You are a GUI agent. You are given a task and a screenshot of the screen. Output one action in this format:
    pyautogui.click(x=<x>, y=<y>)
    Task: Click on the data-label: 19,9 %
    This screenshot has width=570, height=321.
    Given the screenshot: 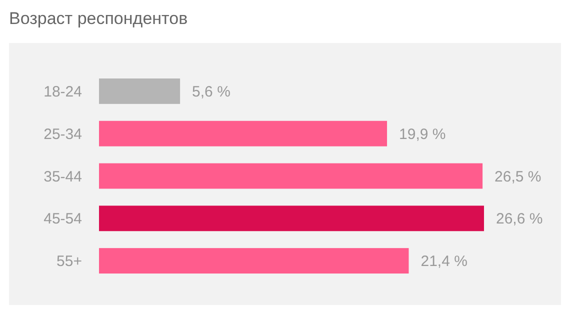 What is the action you would take?
    pyautogui.click(x=422, y=134)
    